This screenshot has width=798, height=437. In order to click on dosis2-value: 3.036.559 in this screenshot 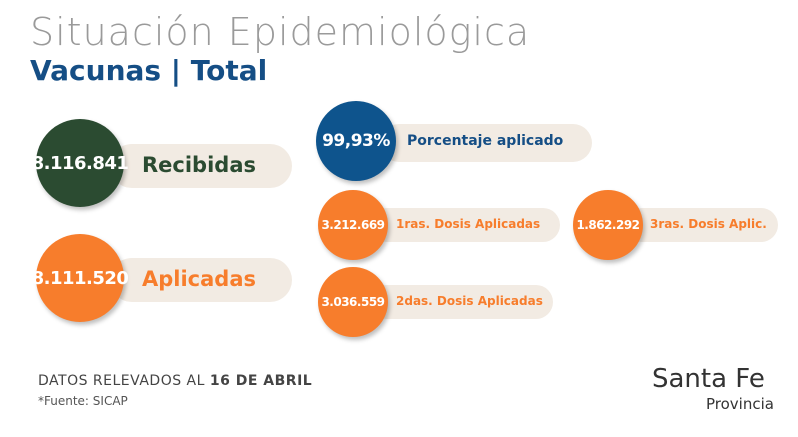, I will do `click(353, 302)`.